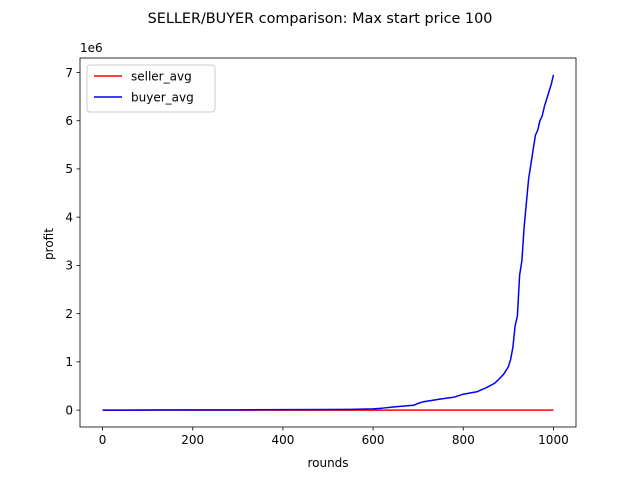 This screenshot has height=484, width=640. Describe the element at coordinates (103, 440) in the screenshot. I see `x-tick-label: 0` at that location.